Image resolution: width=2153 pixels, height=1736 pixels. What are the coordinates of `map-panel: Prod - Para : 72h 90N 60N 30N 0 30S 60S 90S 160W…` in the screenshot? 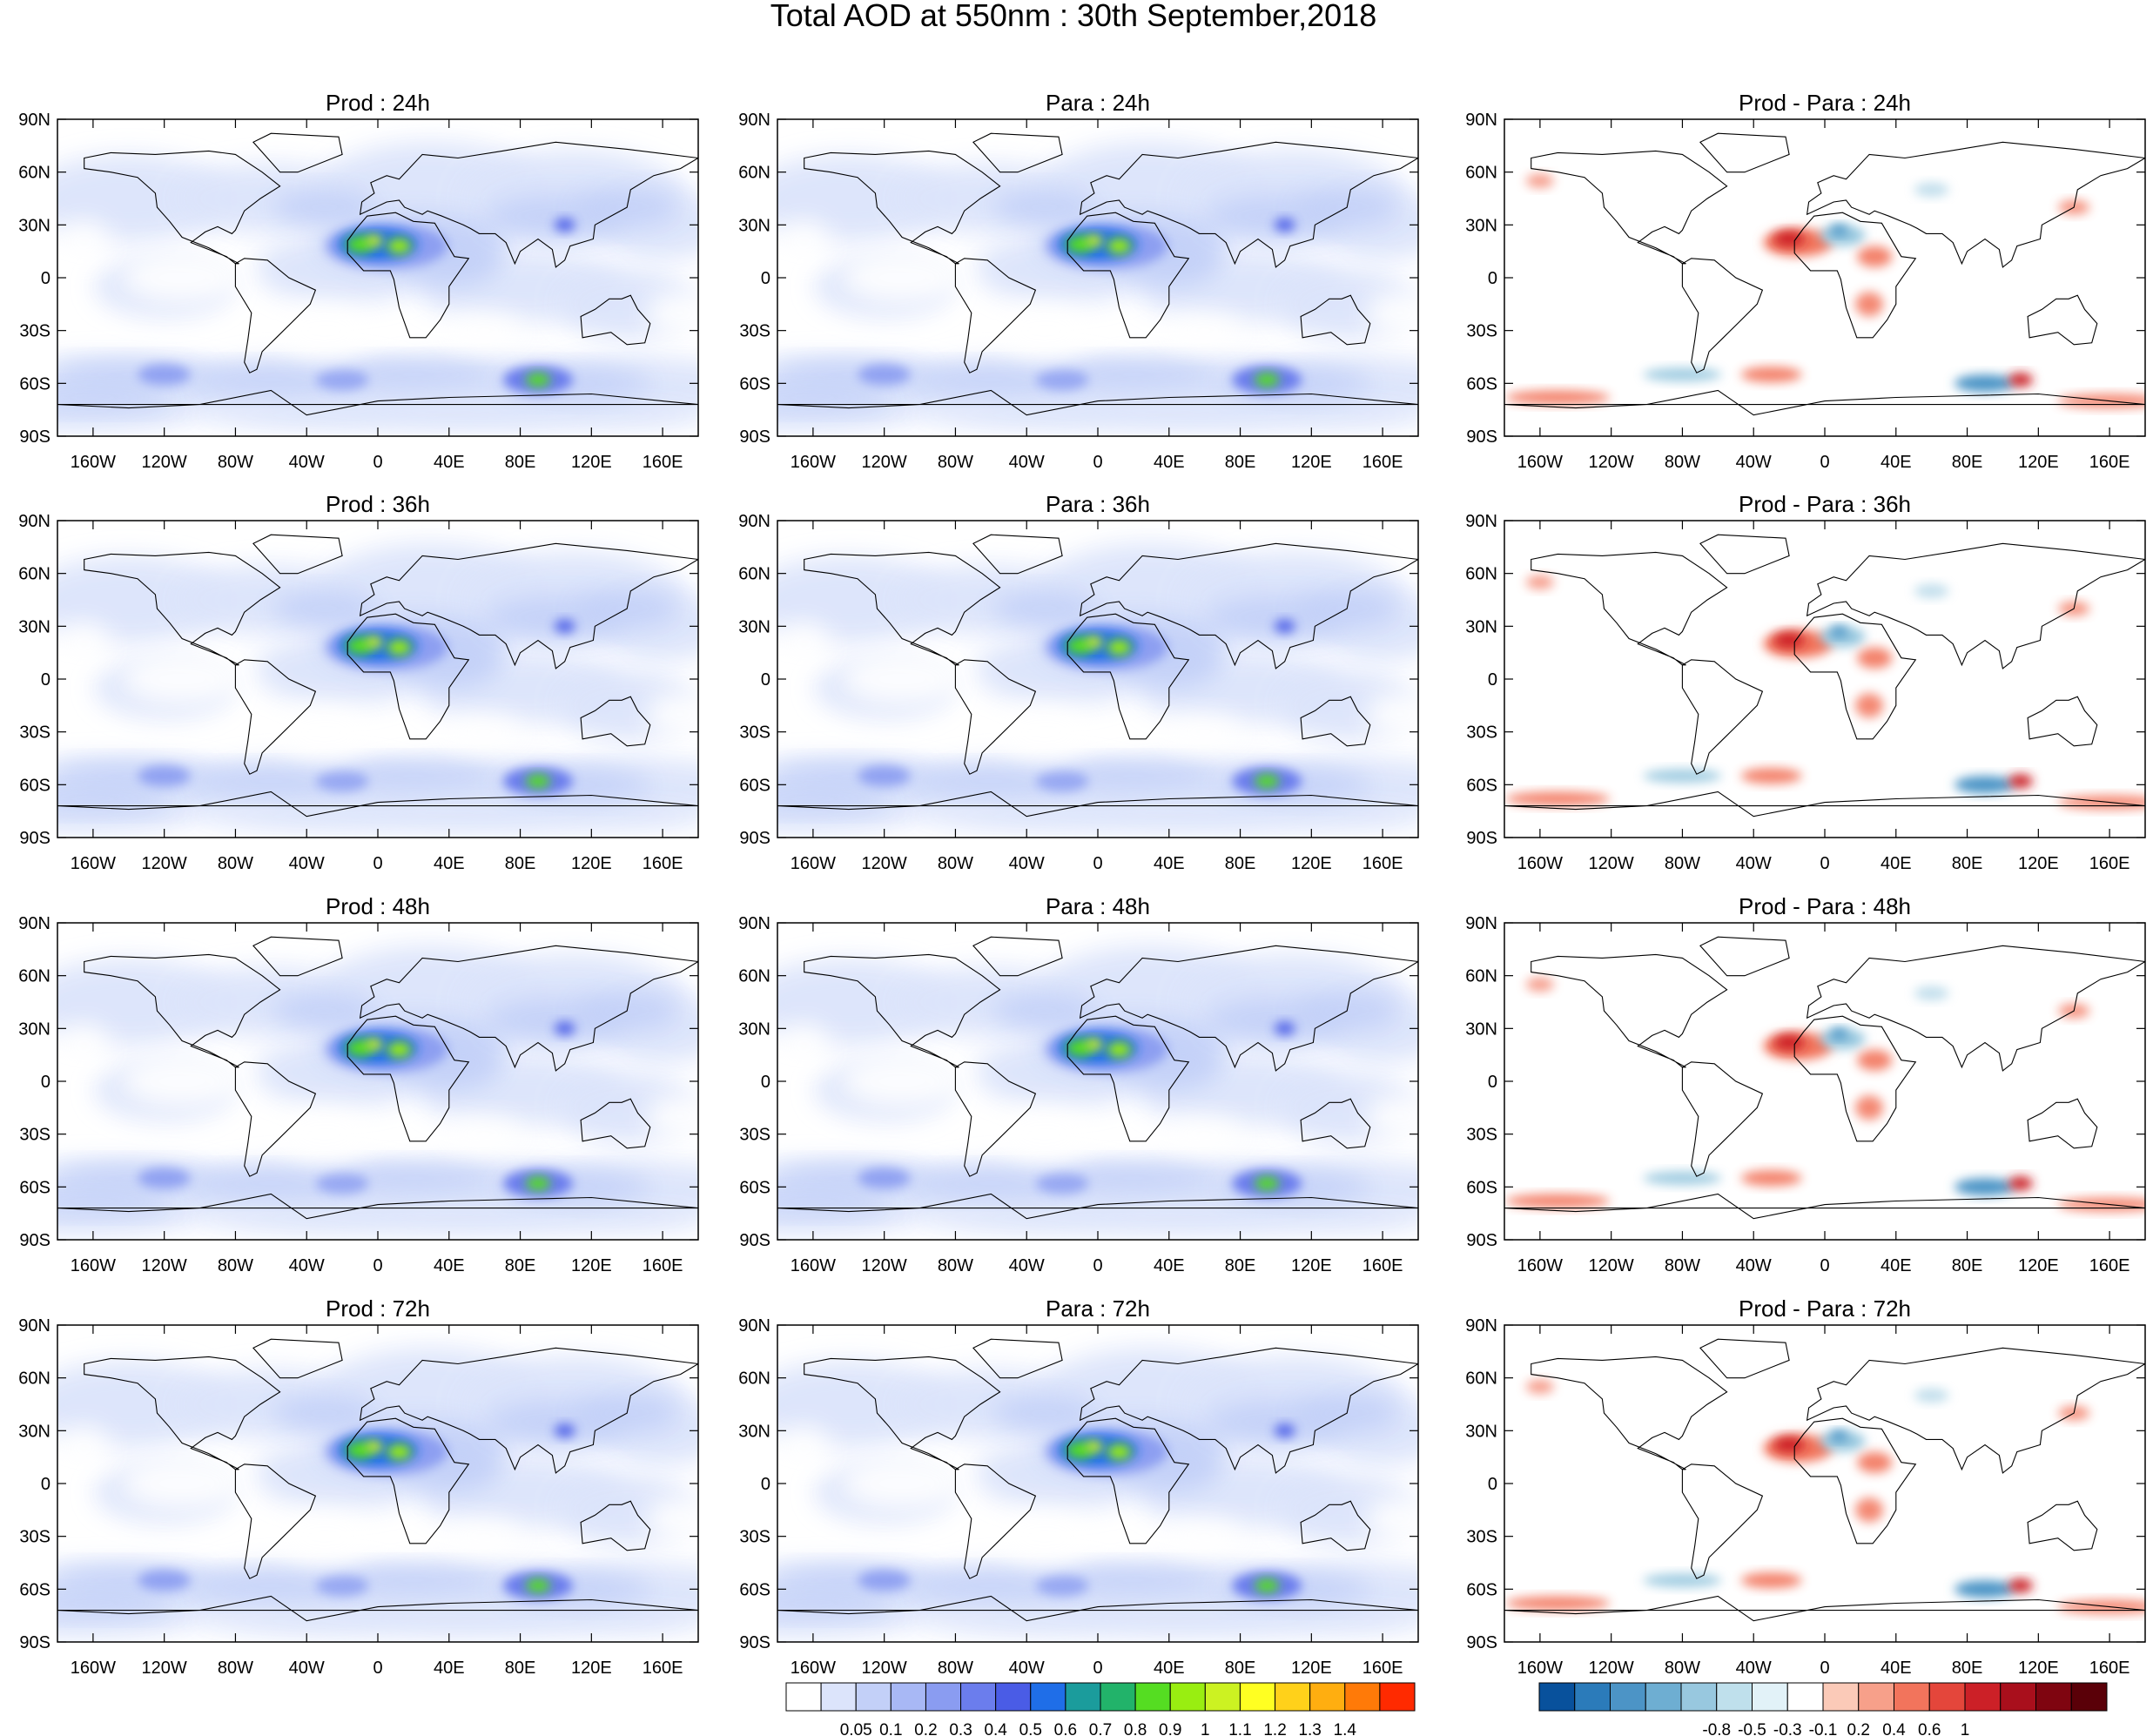 It's located at (1805, 1486).